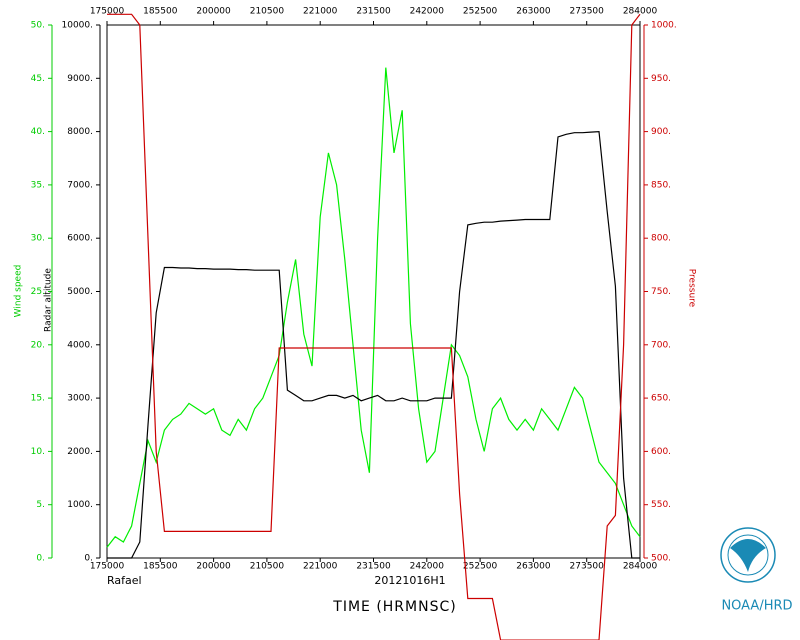 This screenshot has height=640, width=800. What do you see at coordinates (661, 132) in the screenshot?
I see `pressure-tick-label: 900.` at bounding box center [661, 132].